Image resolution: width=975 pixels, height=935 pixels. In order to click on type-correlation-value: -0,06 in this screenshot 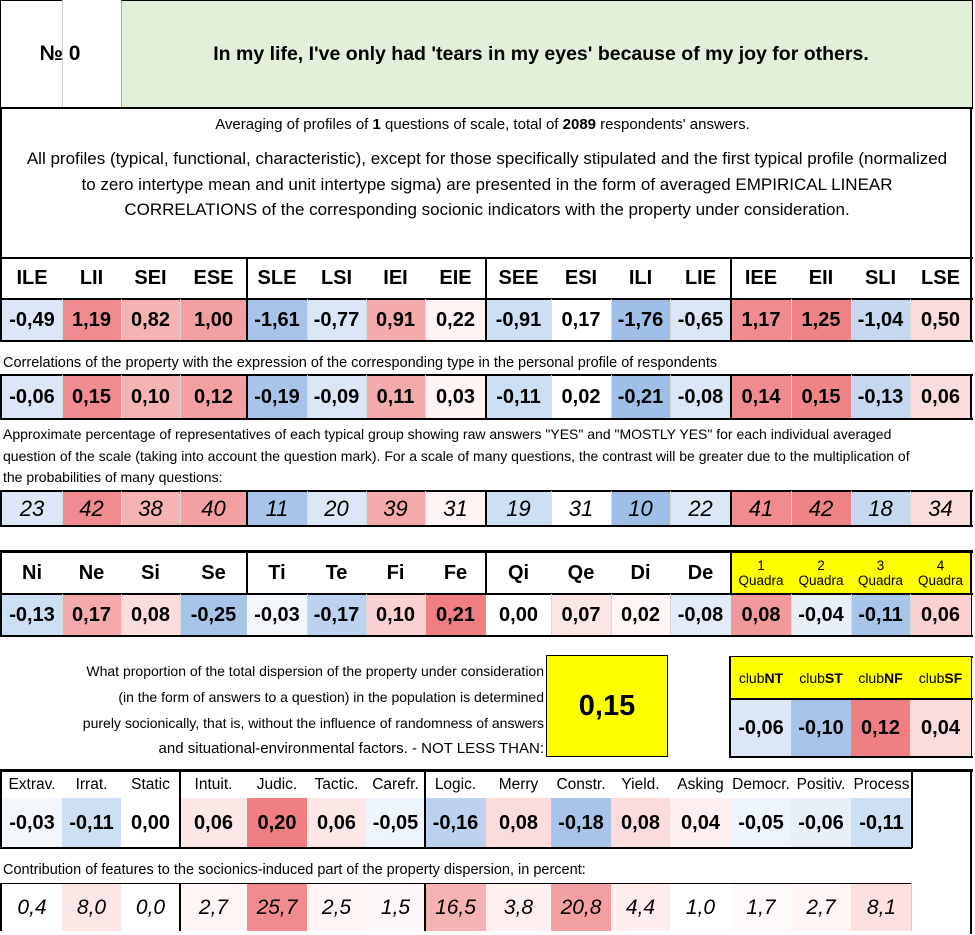, I will do `click(32, 397)`.